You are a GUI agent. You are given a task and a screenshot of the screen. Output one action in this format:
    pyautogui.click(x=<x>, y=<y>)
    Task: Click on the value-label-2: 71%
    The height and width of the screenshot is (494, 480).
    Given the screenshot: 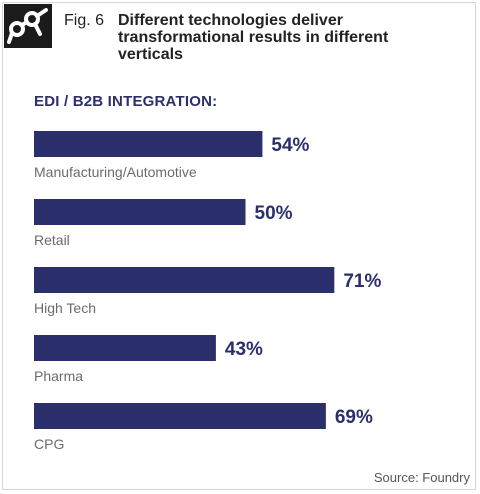 What is the action you would take?
    pyautogui.click(x=362, y=281)
    